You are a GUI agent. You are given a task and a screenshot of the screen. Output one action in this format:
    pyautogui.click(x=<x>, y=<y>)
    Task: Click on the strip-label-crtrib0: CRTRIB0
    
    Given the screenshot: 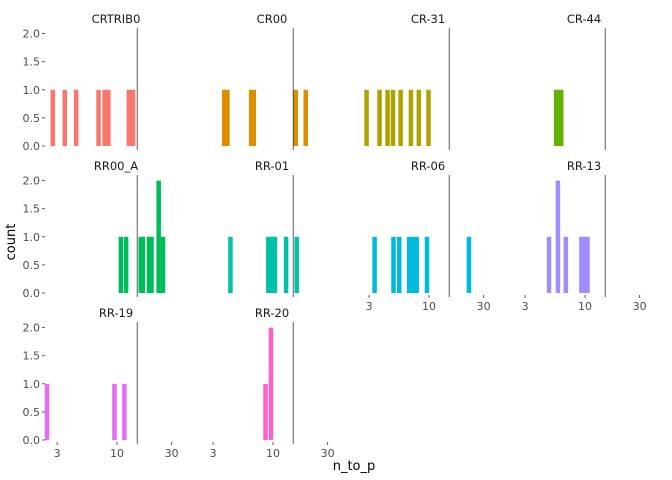 What is the action you would take?
    pyautogui.click(x=116, y=19)
    